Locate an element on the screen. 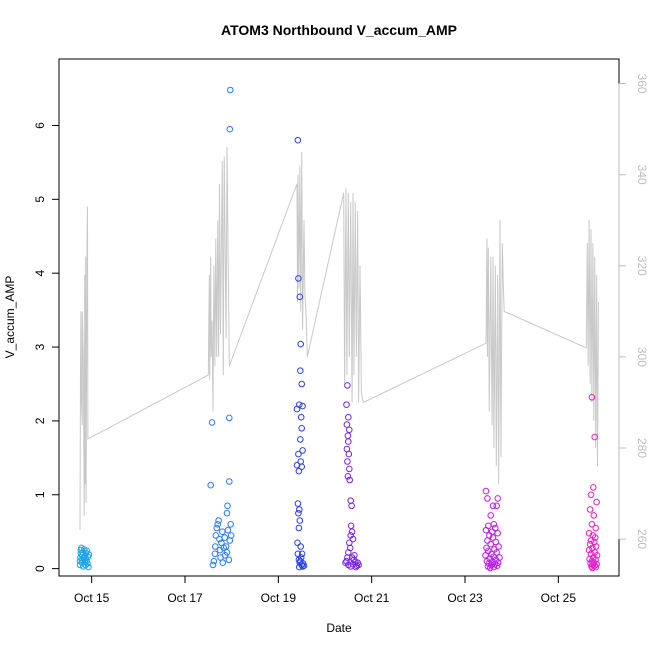 Image resolution: width=650 pixels, height=650 pixels. y-tick-label: 1 is located at coordinates (40, 494).